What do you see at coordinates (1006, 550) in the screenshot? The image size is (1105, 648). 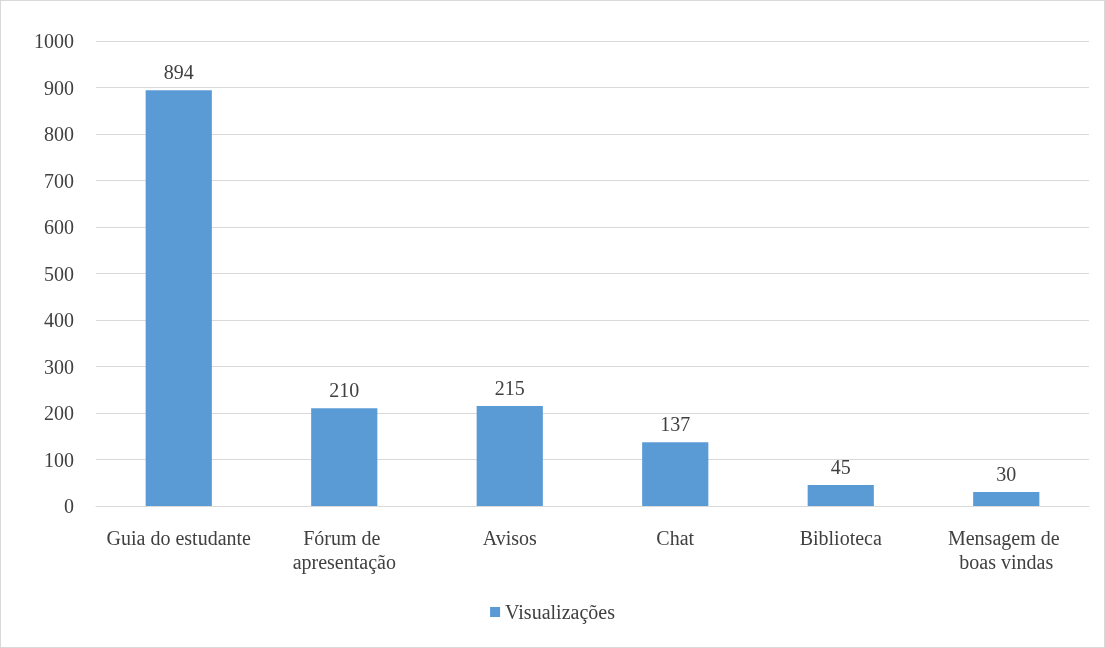 I see `x-tick-label: Mensagem de boas vindas` at bounding box center [1006, 550].